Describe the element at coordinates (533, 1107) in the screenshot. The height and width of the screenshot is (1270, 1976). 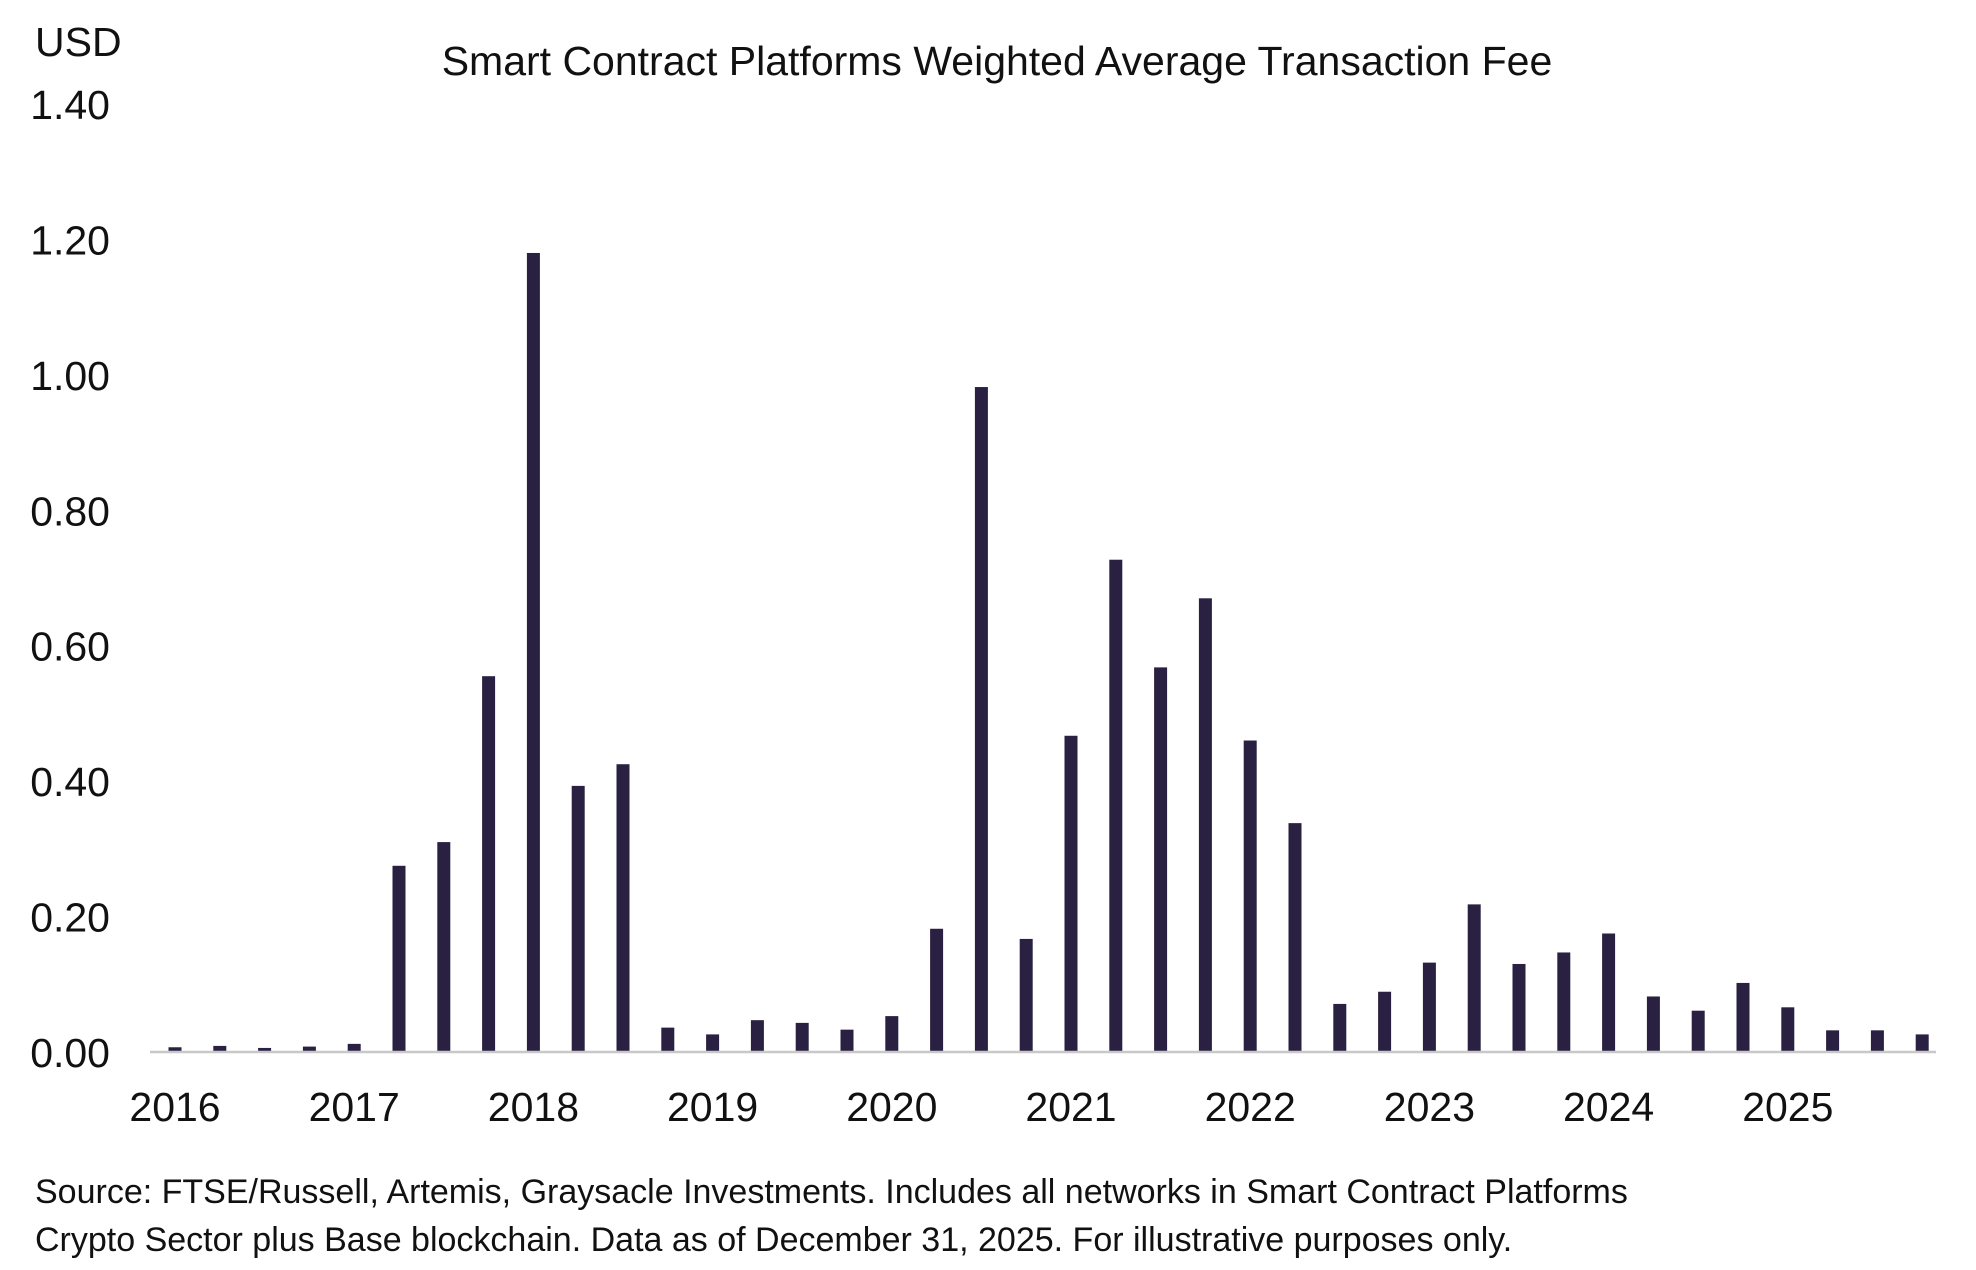
I see `x-tick-label: 2018` at that location.